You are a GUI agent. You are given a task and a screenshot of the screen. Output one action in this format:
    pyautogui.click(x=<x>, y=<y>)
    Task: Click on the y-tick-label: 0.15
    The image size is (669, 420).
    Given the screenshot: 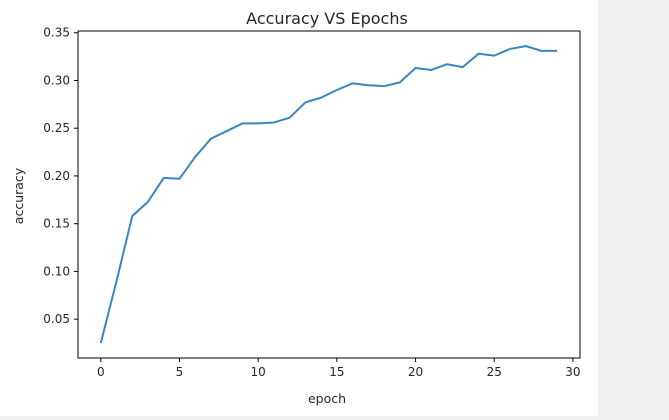 What is the action you would take?
    pyautogui.click(x=56, y=224)
    